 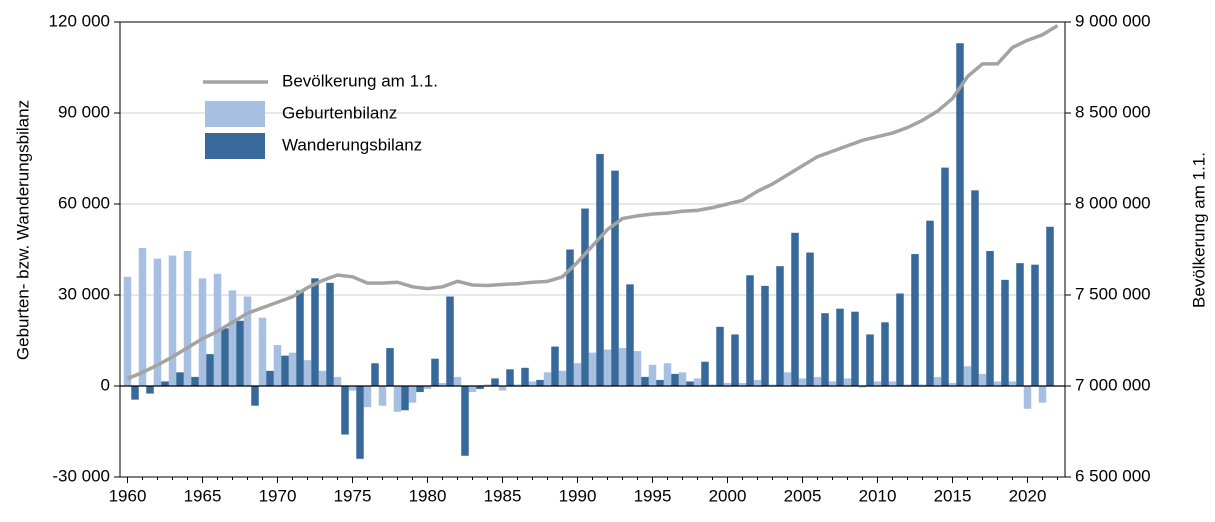 What do you see at coordinates (84, 202) in the screenshot?
I see `y-tick-label: 60 000` at bounding box center [84, 202].